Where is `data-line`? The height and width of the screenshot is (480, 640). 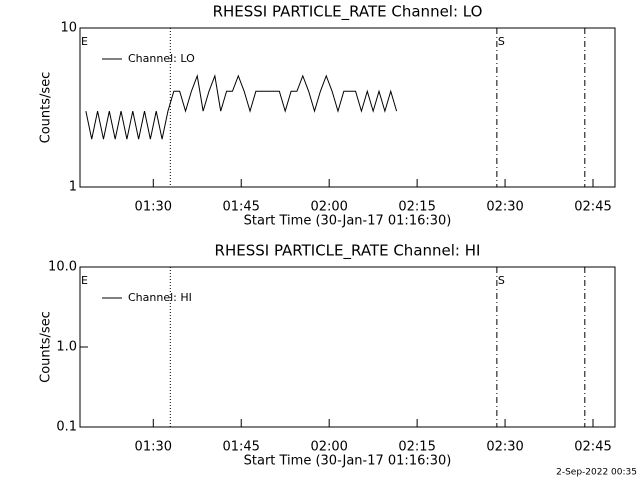
data-line is located at coordinates (241, 106).